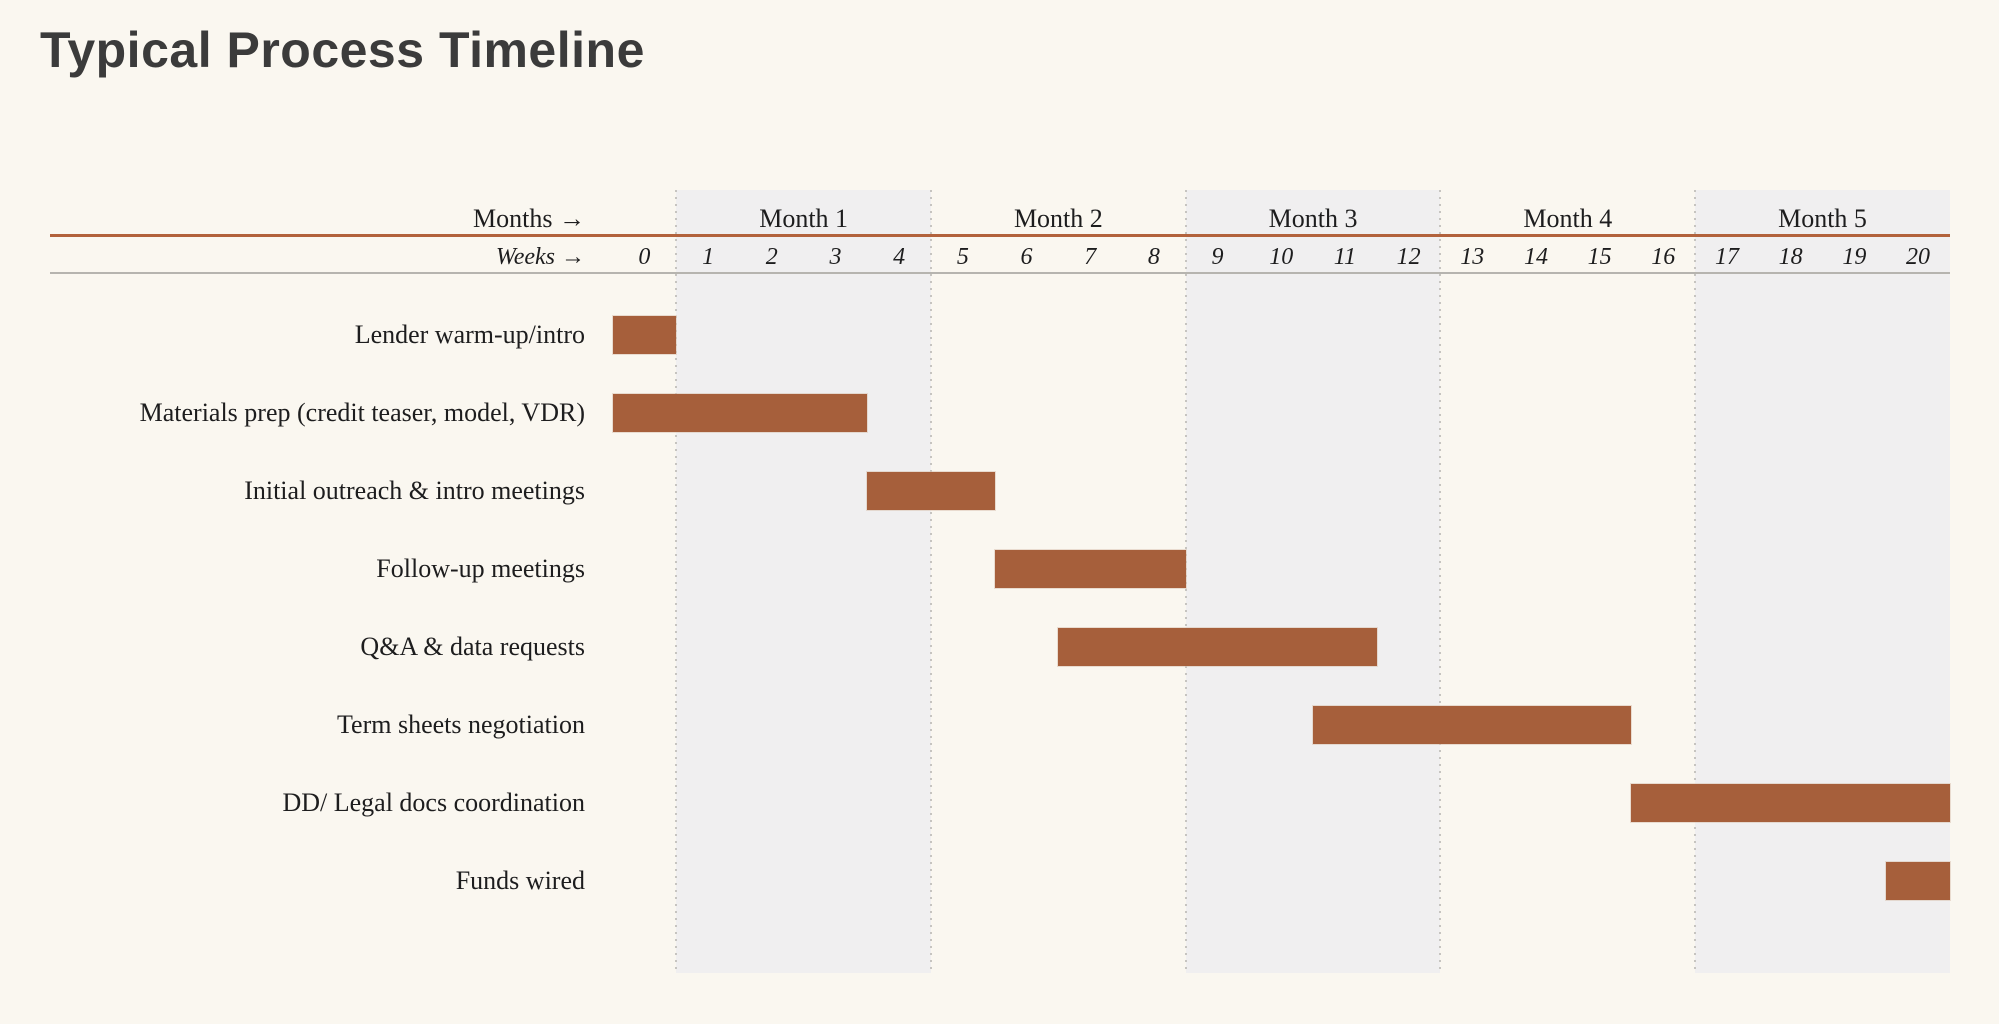  Describe the element at coordinates (1026, 257) in the screenshot. I see `week-tick-label: 6` at that location.